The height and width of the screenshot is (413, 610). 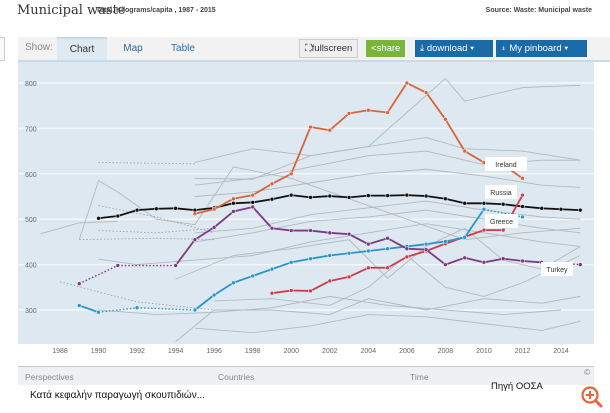 What do you see at coordinates (320, 286) in the screenshot?
I see `series-segment-russia` at bounding box center [320, 286].